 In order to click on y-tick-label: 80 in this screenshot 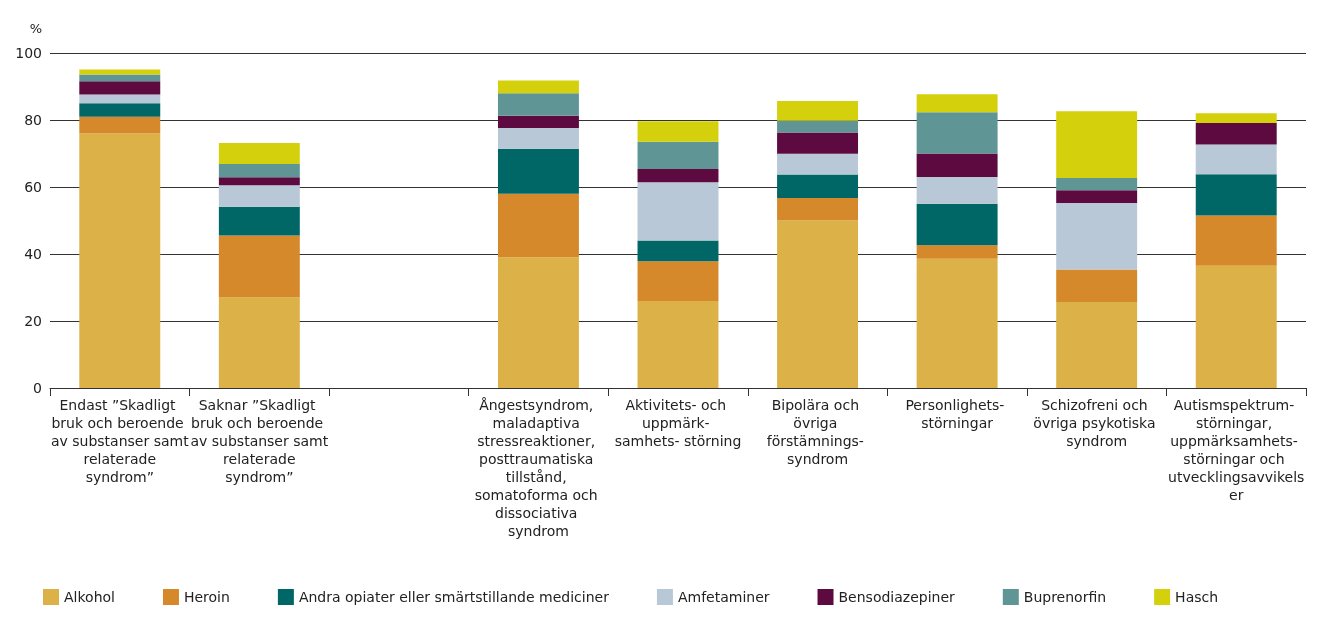, I will do `click(33, 120)`.